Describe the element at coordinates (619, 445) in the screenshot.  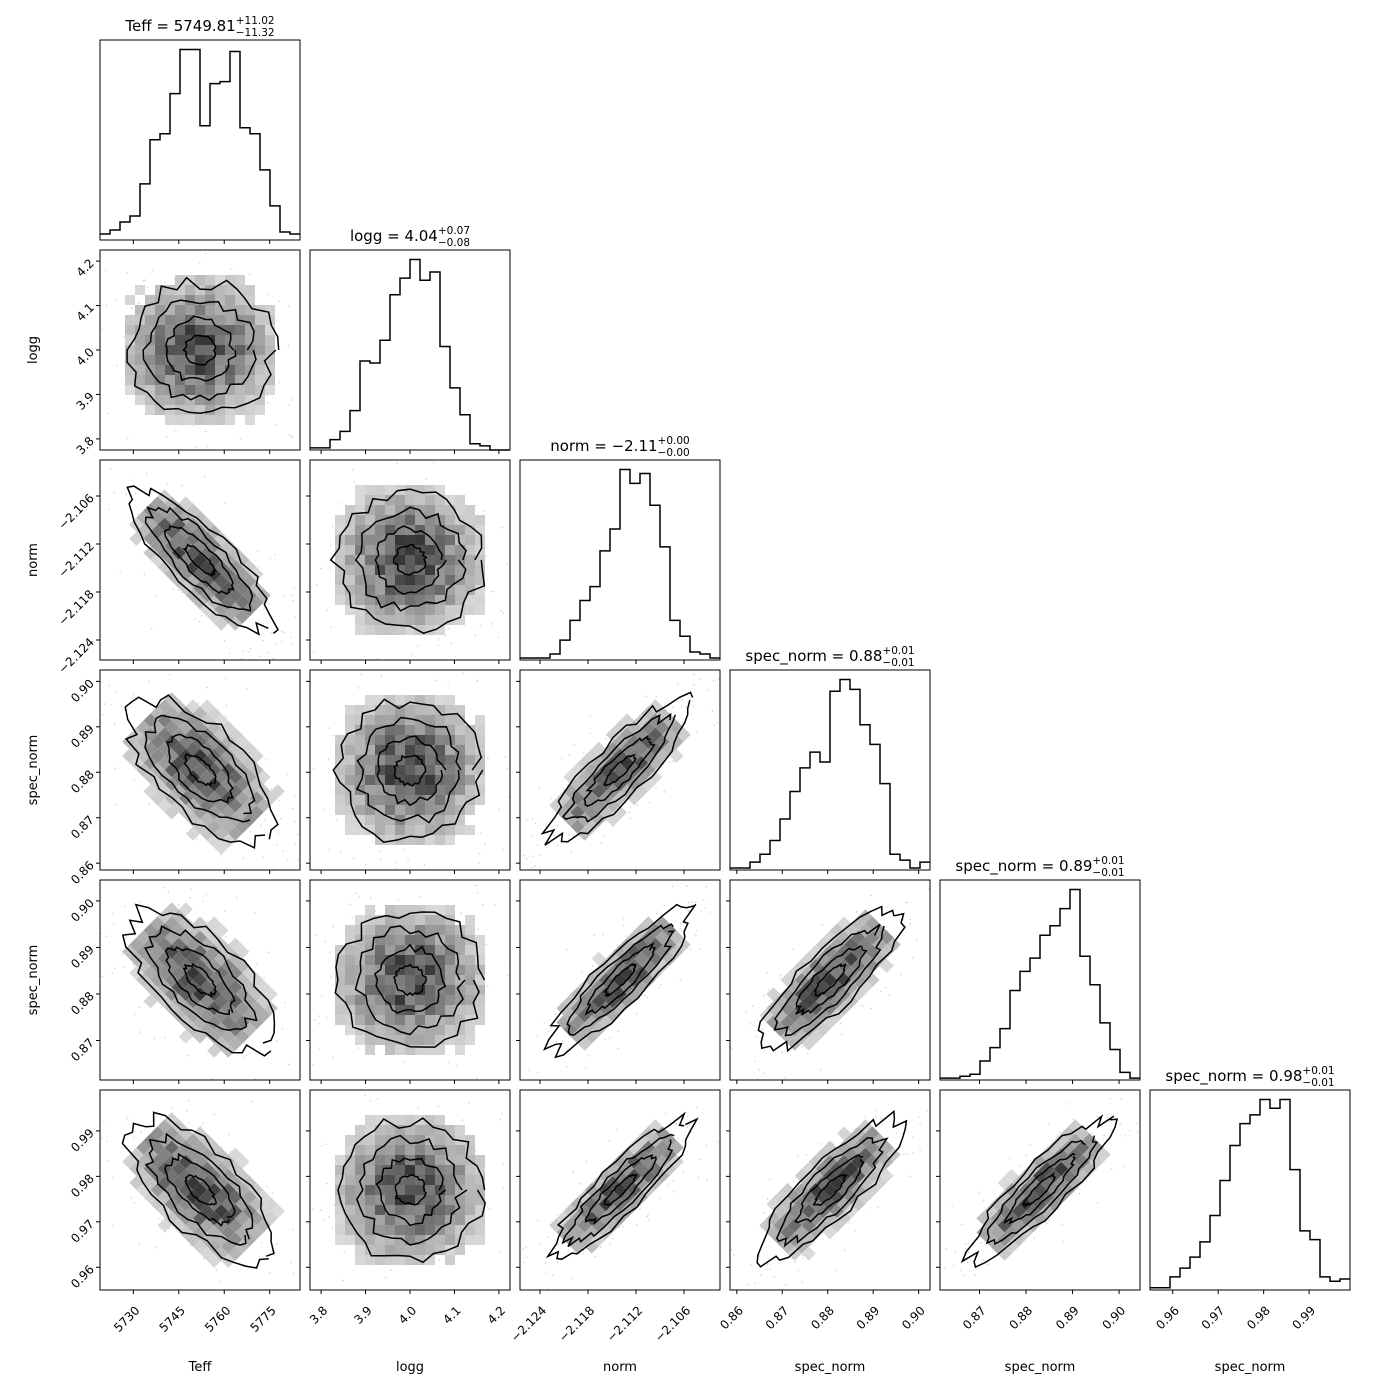
I see `param-title: norm = −2.11+0.00` at that location.